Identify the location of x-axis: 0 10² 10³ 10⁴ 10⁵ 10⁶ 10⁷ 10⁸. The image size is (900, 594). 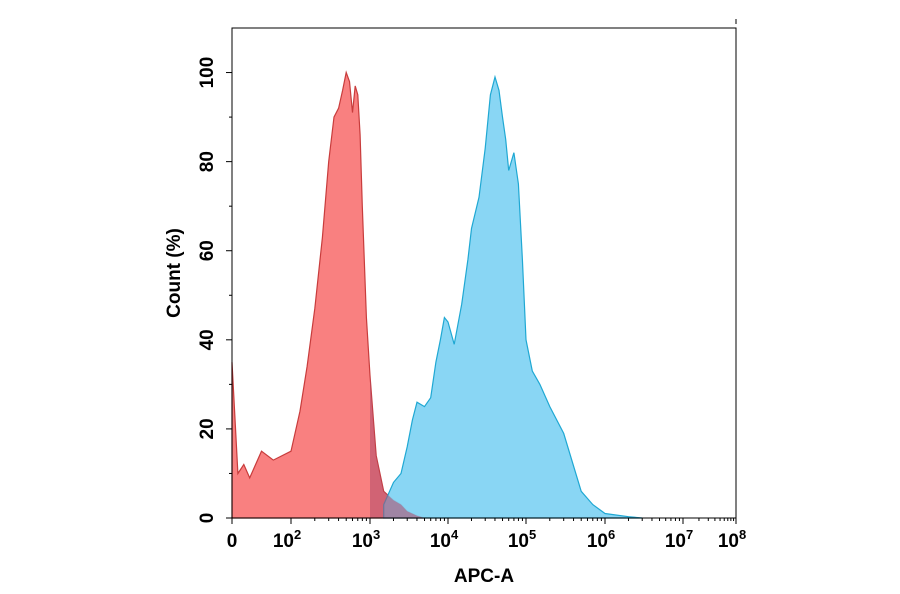
(486, 535).